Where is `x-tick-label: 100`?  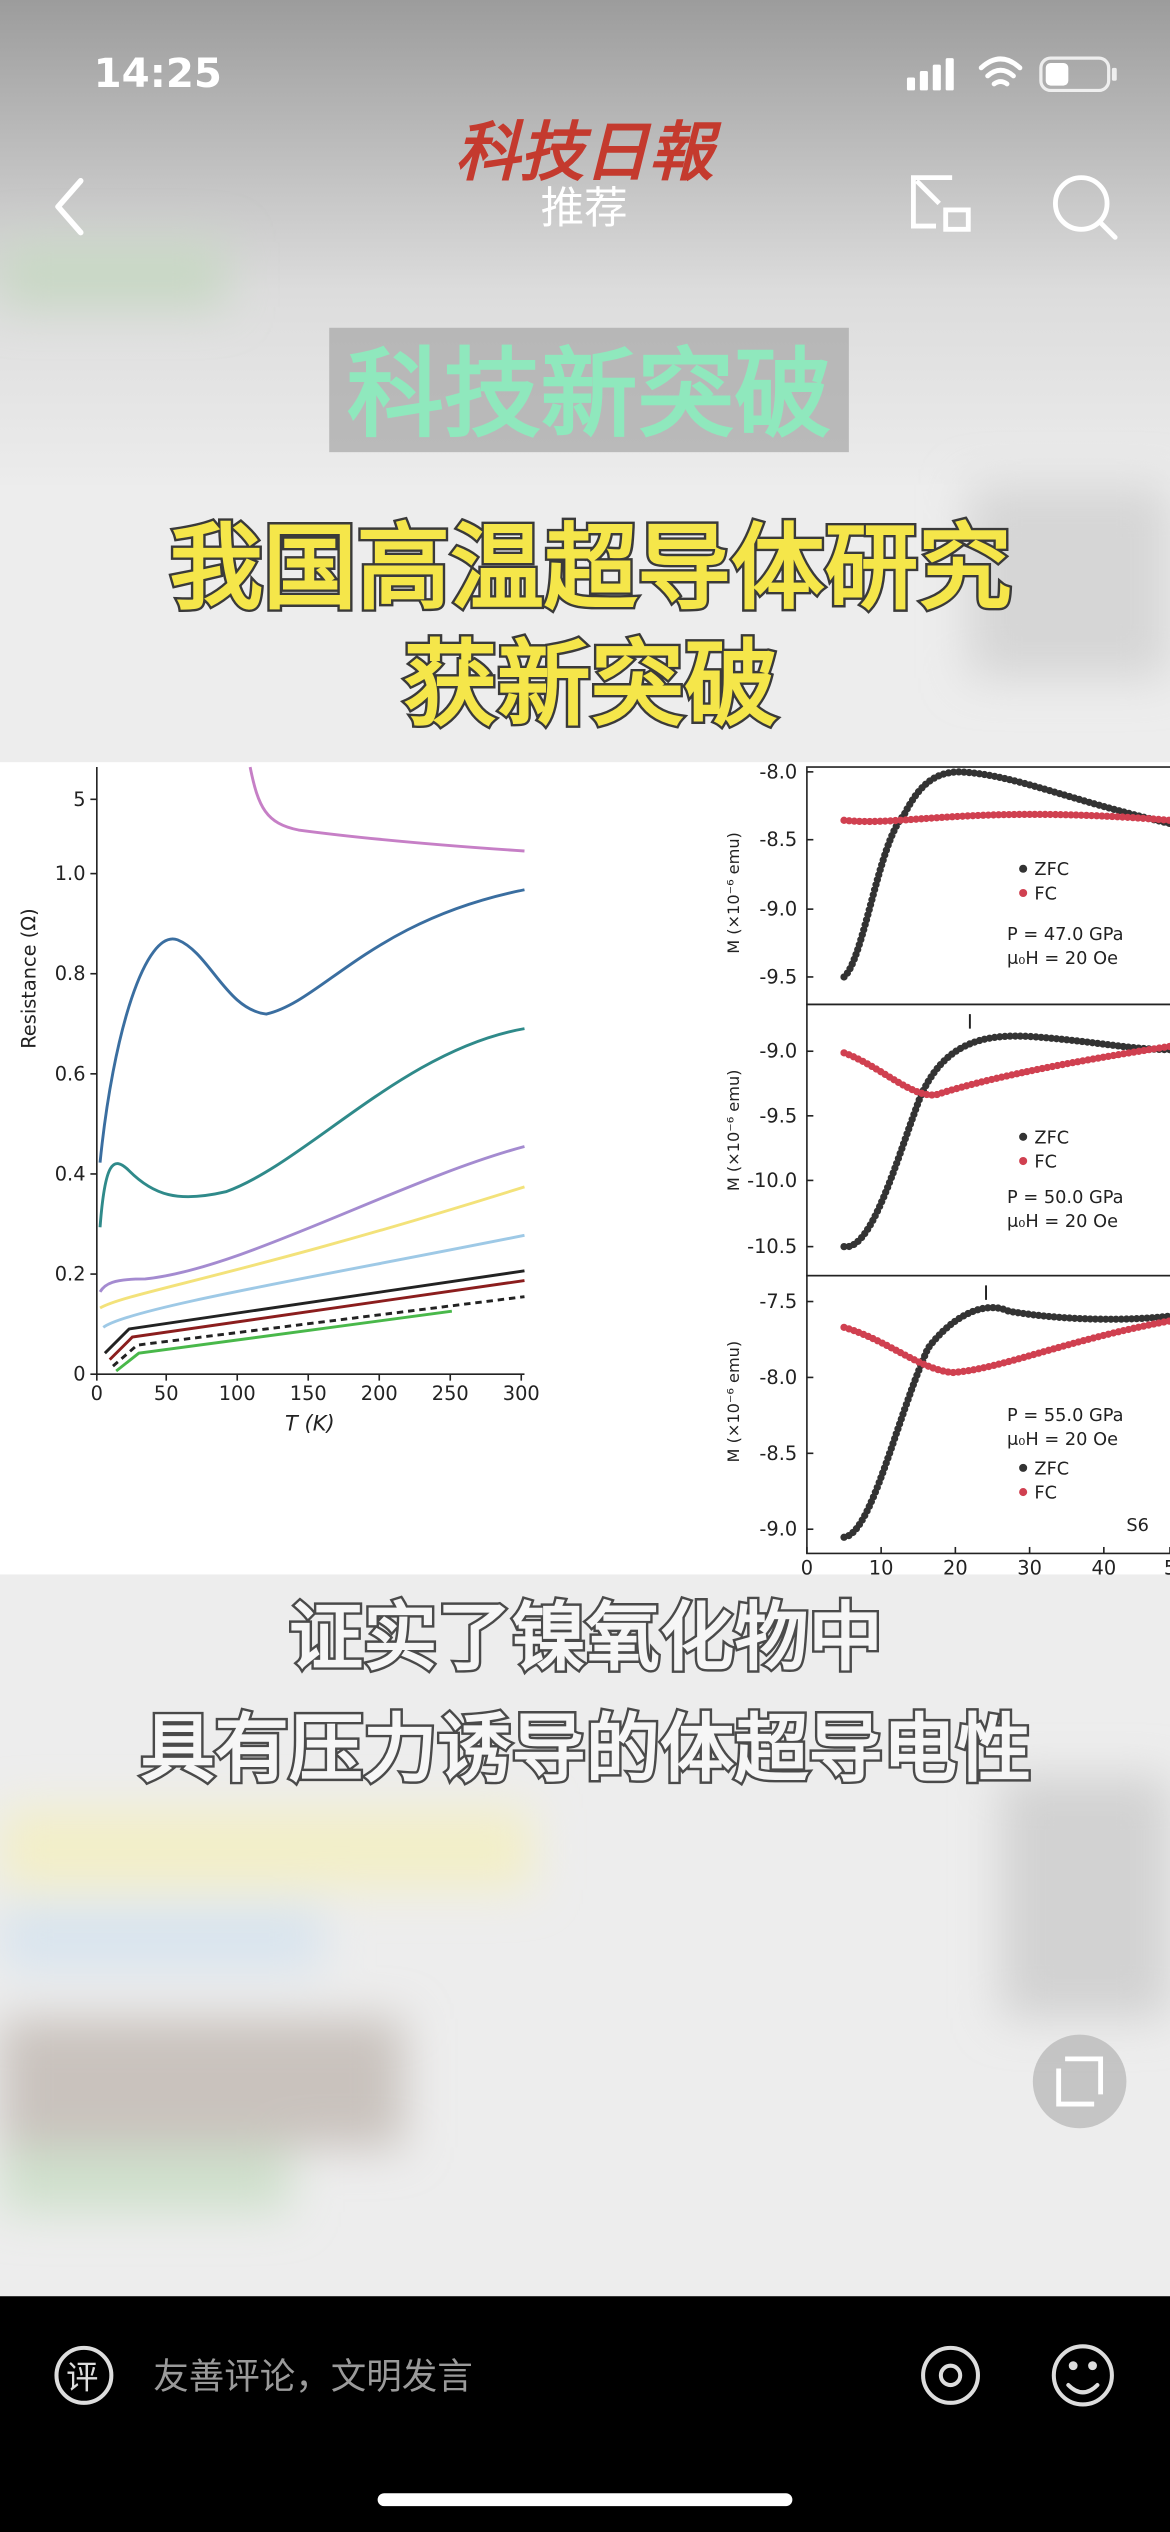 x-tick-label: 100 is located at coordinates (237, 1393).